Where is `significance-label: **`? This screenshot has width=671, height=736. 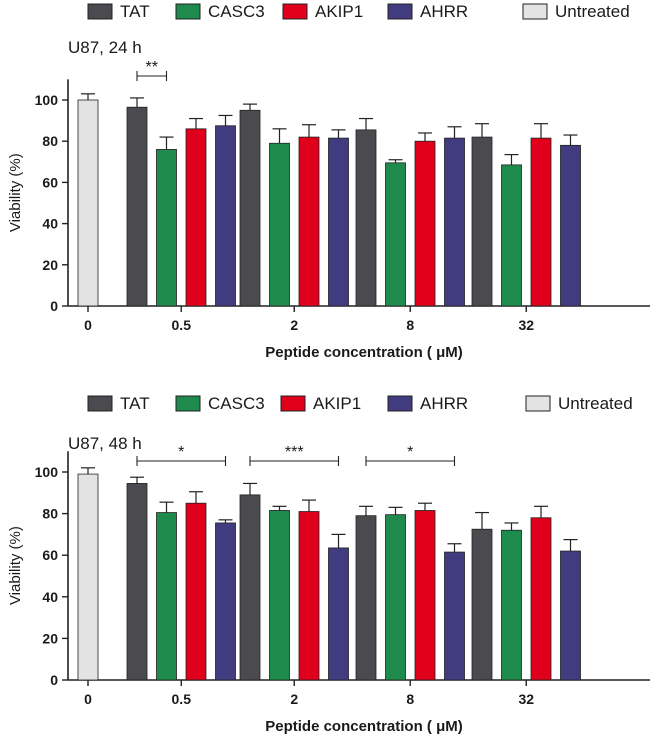 significance-label: ** is located at coordinates (152, 67).